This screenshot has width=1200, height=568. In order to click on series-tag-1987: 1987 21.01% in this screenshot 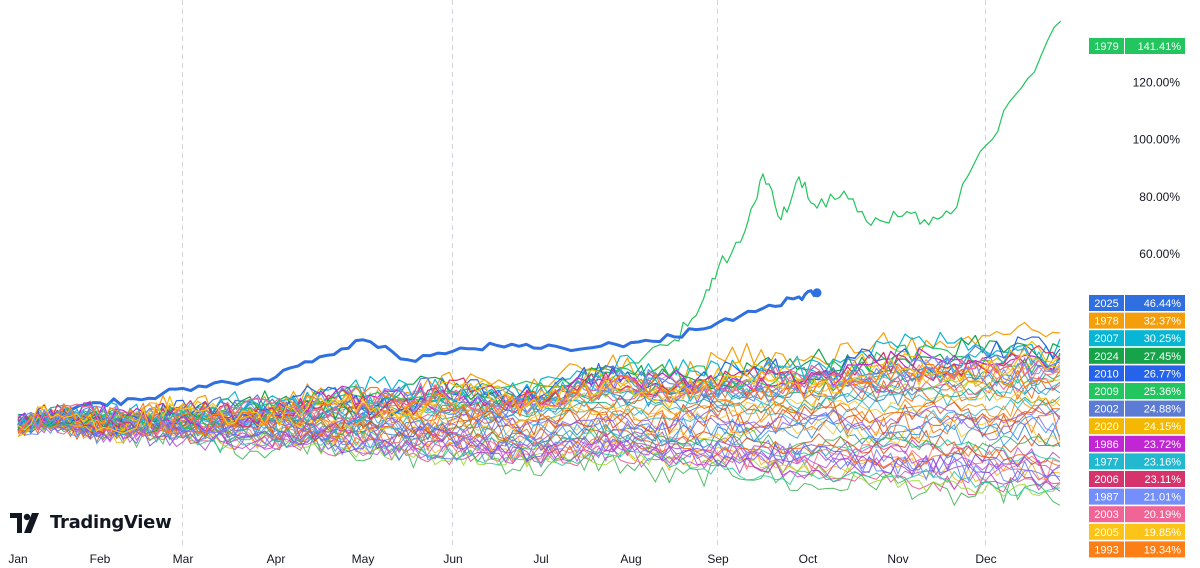, I will do `click(1137, 496)`.